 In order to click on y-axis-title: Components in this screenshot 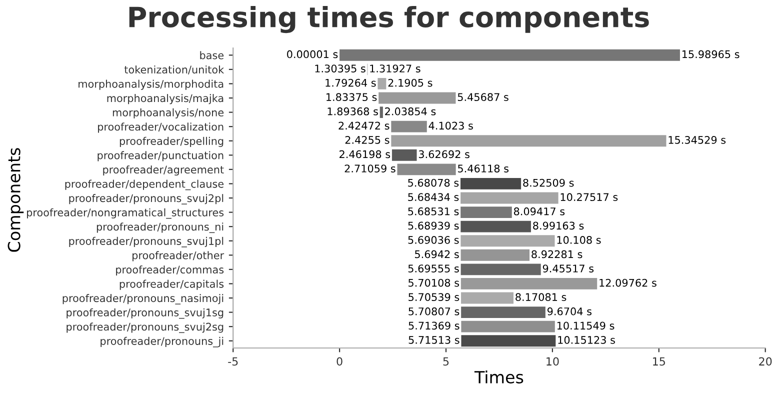, I will do `click(16, 200)`.